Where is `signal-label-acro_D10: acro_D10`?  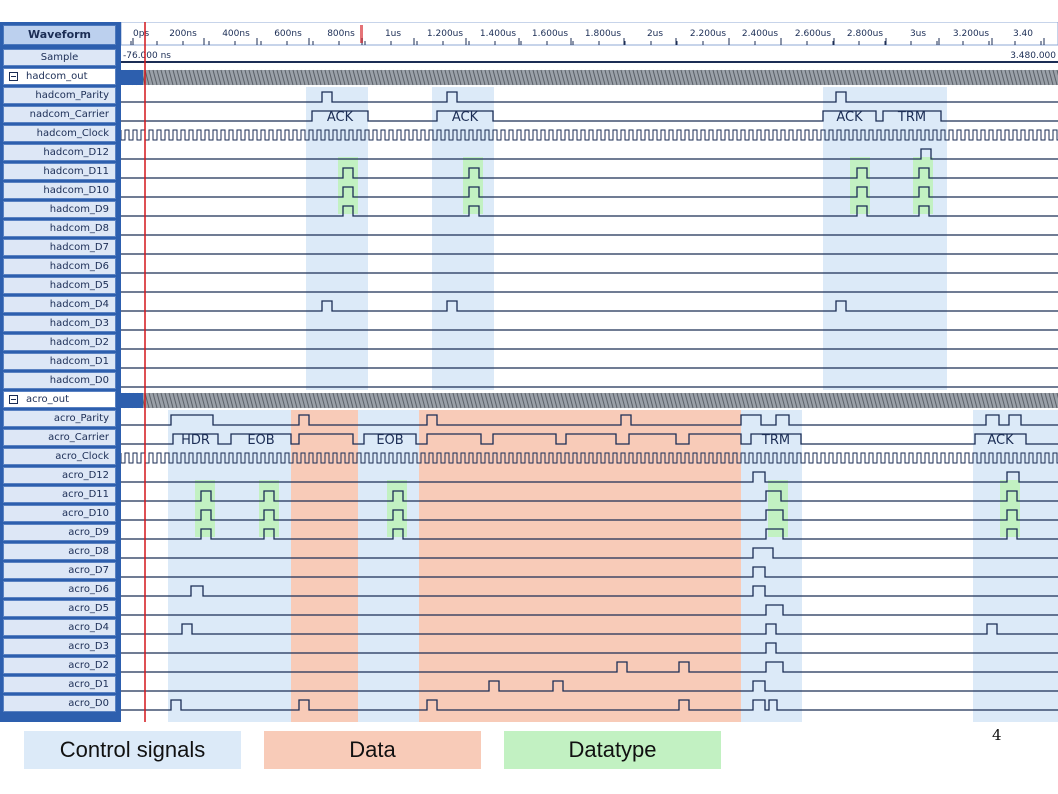 signal-label-acro_D10: acro_D10 is located at coordinates (59, 513).